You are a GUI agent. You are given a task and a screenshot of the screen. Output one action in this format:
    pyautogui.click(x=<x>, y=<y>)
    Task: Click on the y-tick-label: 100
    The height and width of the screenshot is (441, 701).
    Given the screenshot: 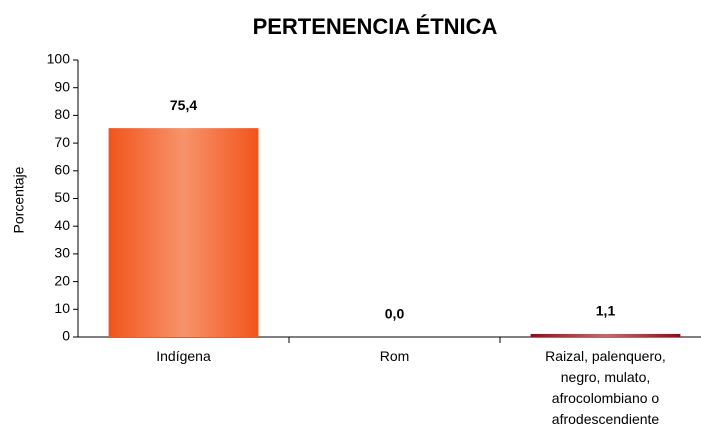 What is the action you would take?
    pyautogui.click(x=59, y=59)
    